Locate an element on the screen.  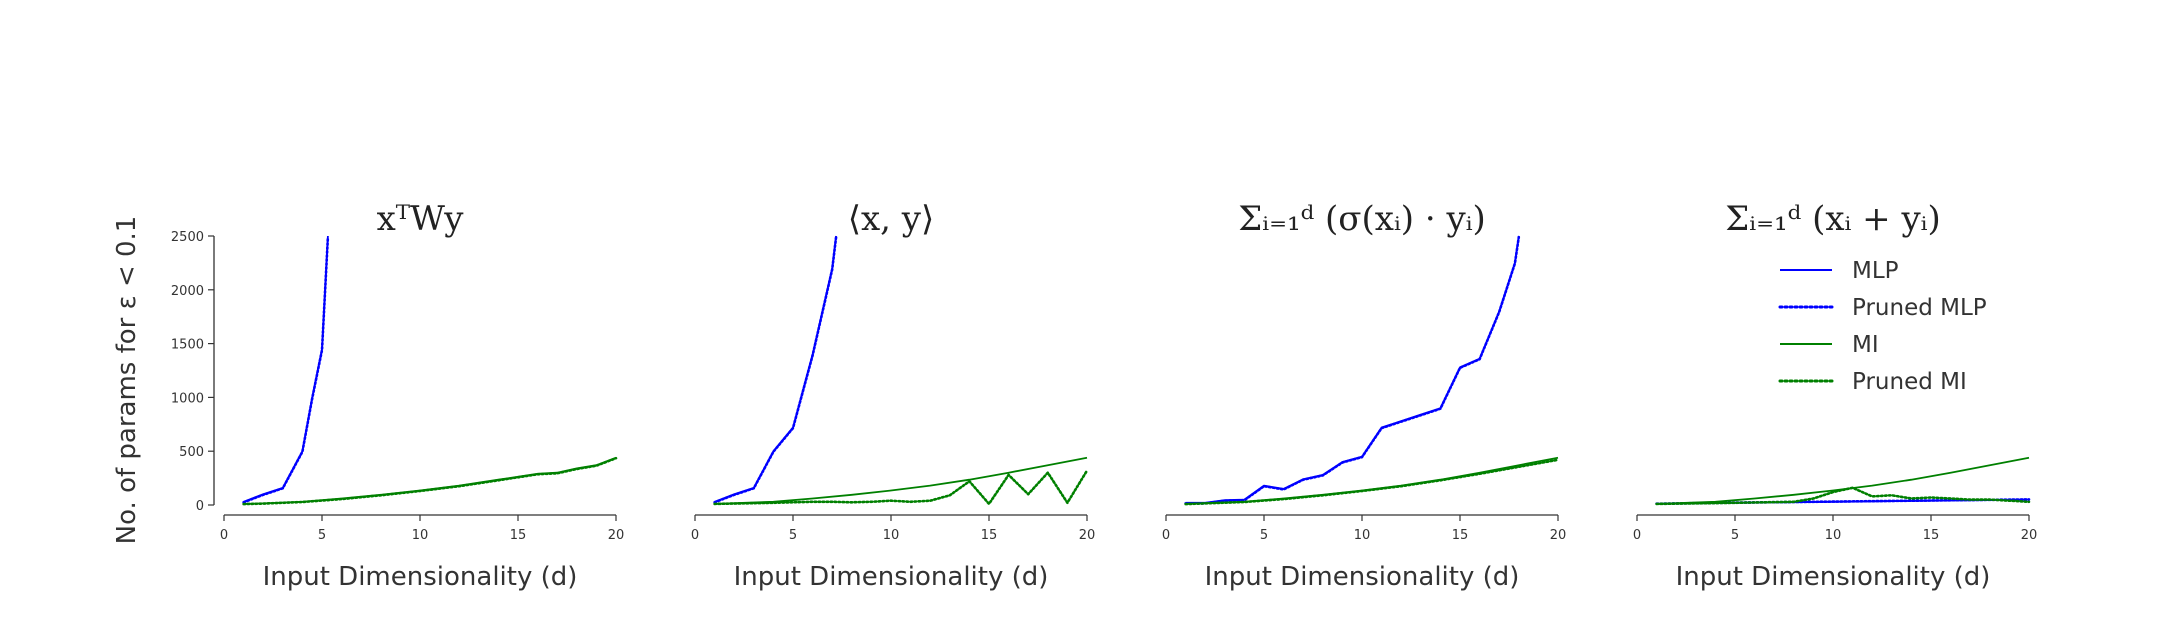
chart-title: ⟨x, y⟩ is located at coordinates (891, 219).